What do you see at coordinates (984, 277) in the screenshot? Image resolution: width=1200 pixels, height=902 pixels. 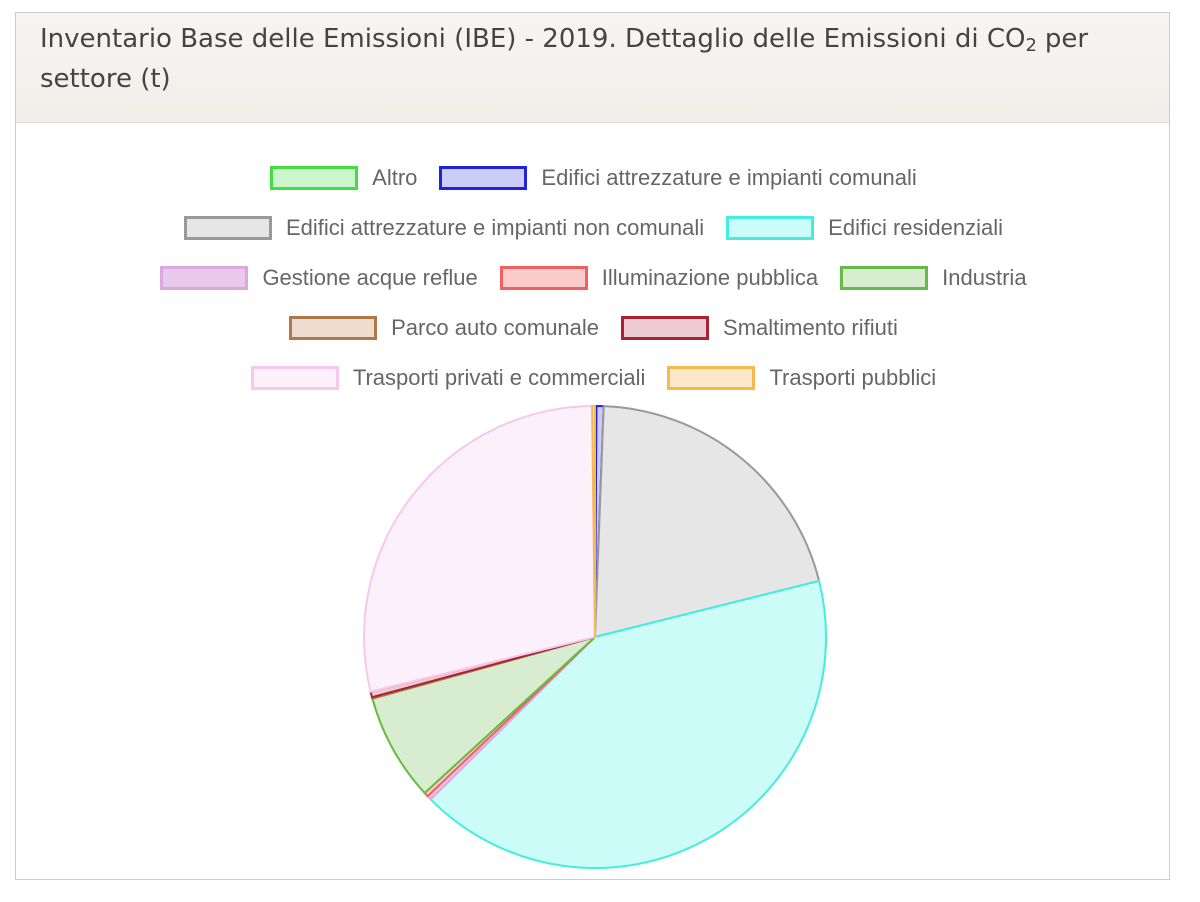 I see `legend-label: Industria` at bounding box center [984, 277].